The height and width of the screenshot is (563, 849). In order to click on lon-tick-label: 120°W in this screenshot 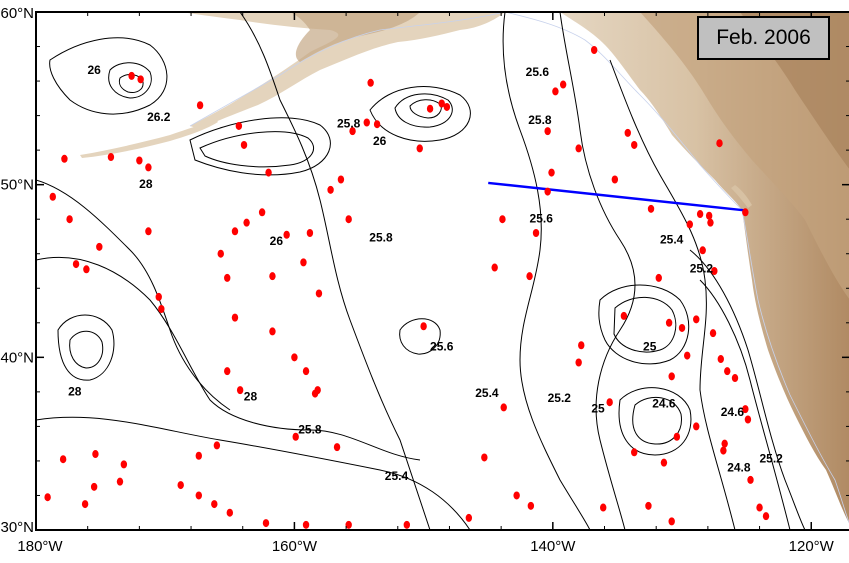, I will do `click(812, 546)`.